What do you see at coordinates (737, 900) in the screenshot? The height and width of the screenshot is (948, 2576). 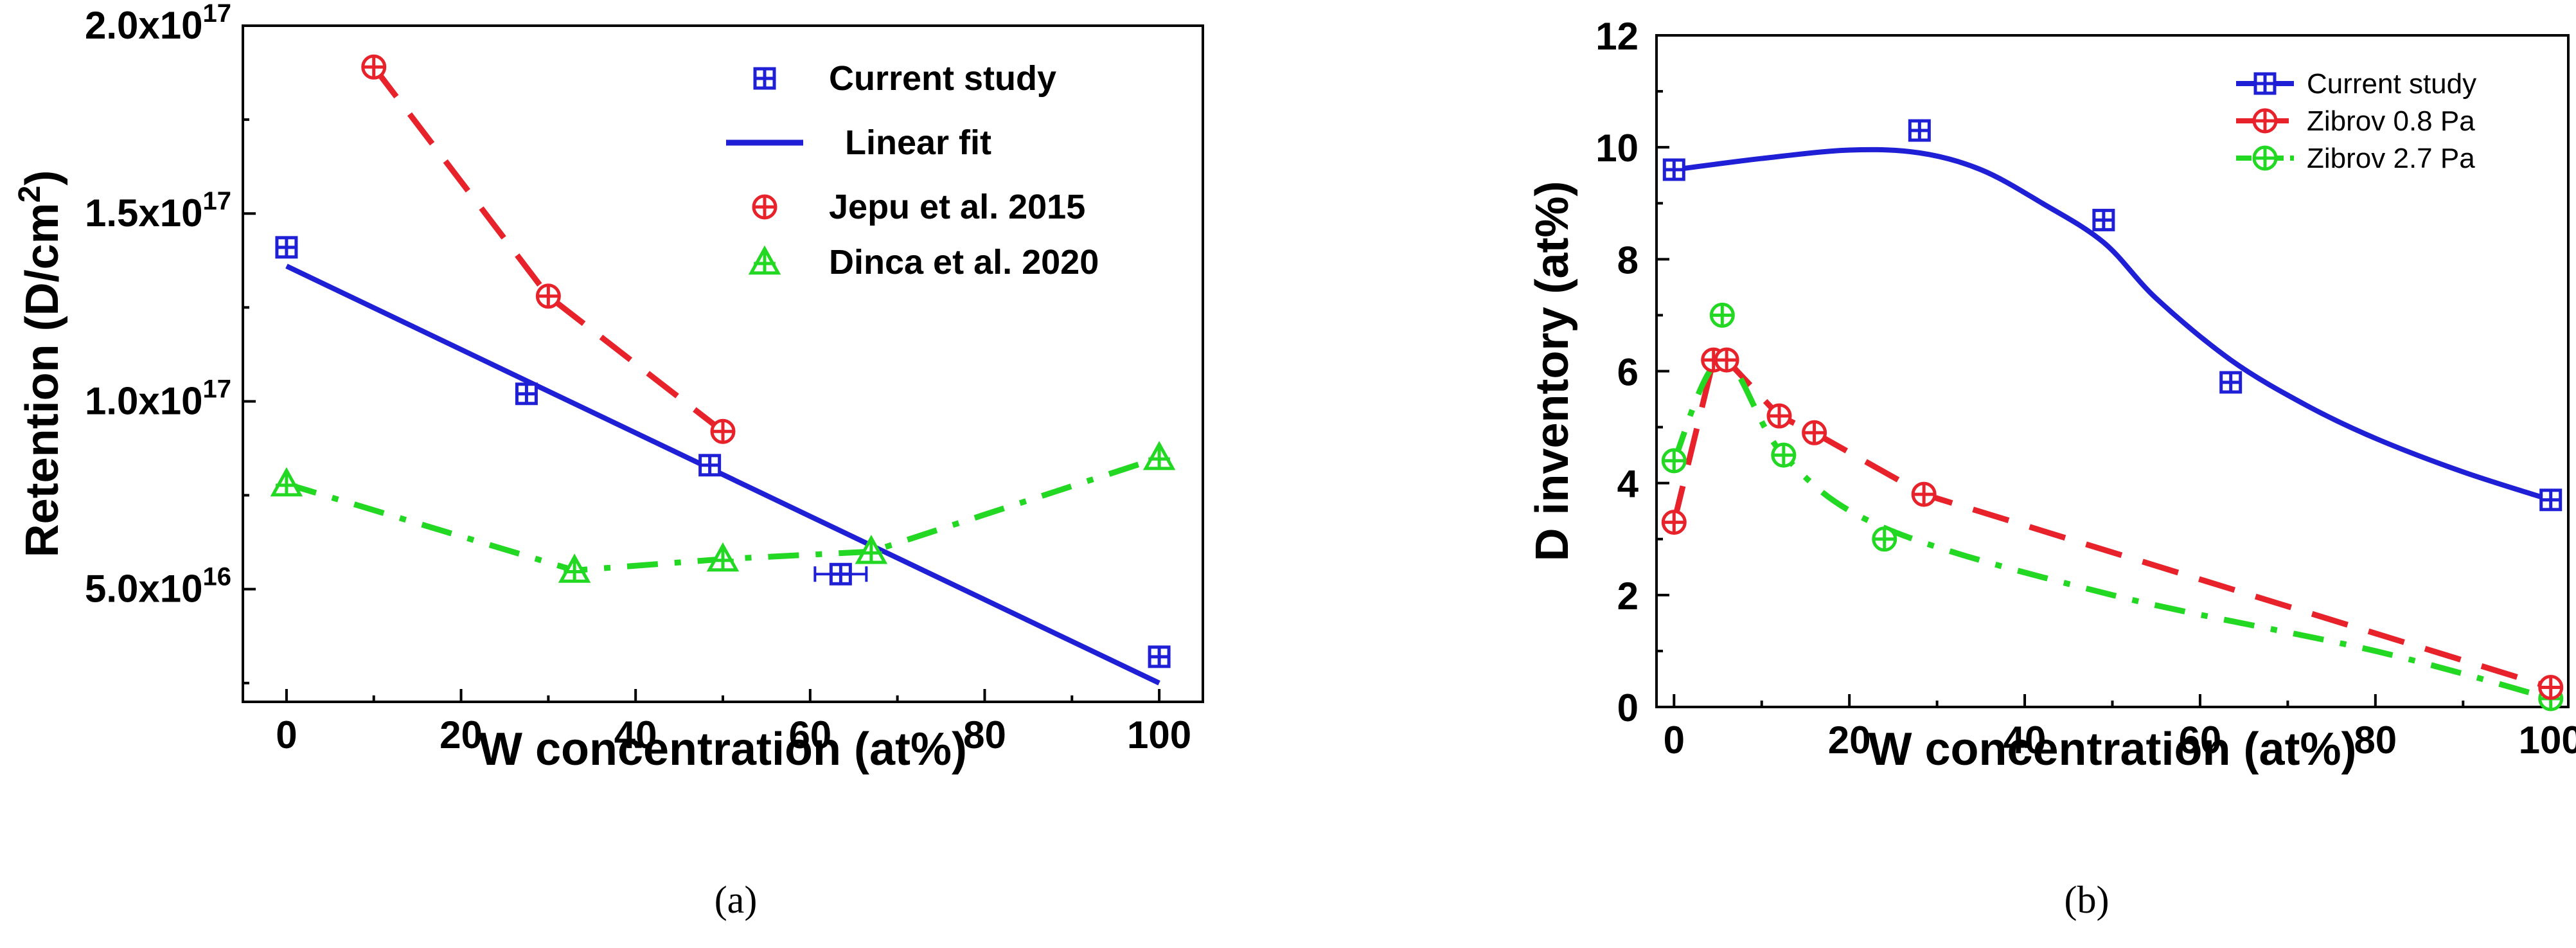 I see `caption-a: (a)` at bounding box center [737, 900].